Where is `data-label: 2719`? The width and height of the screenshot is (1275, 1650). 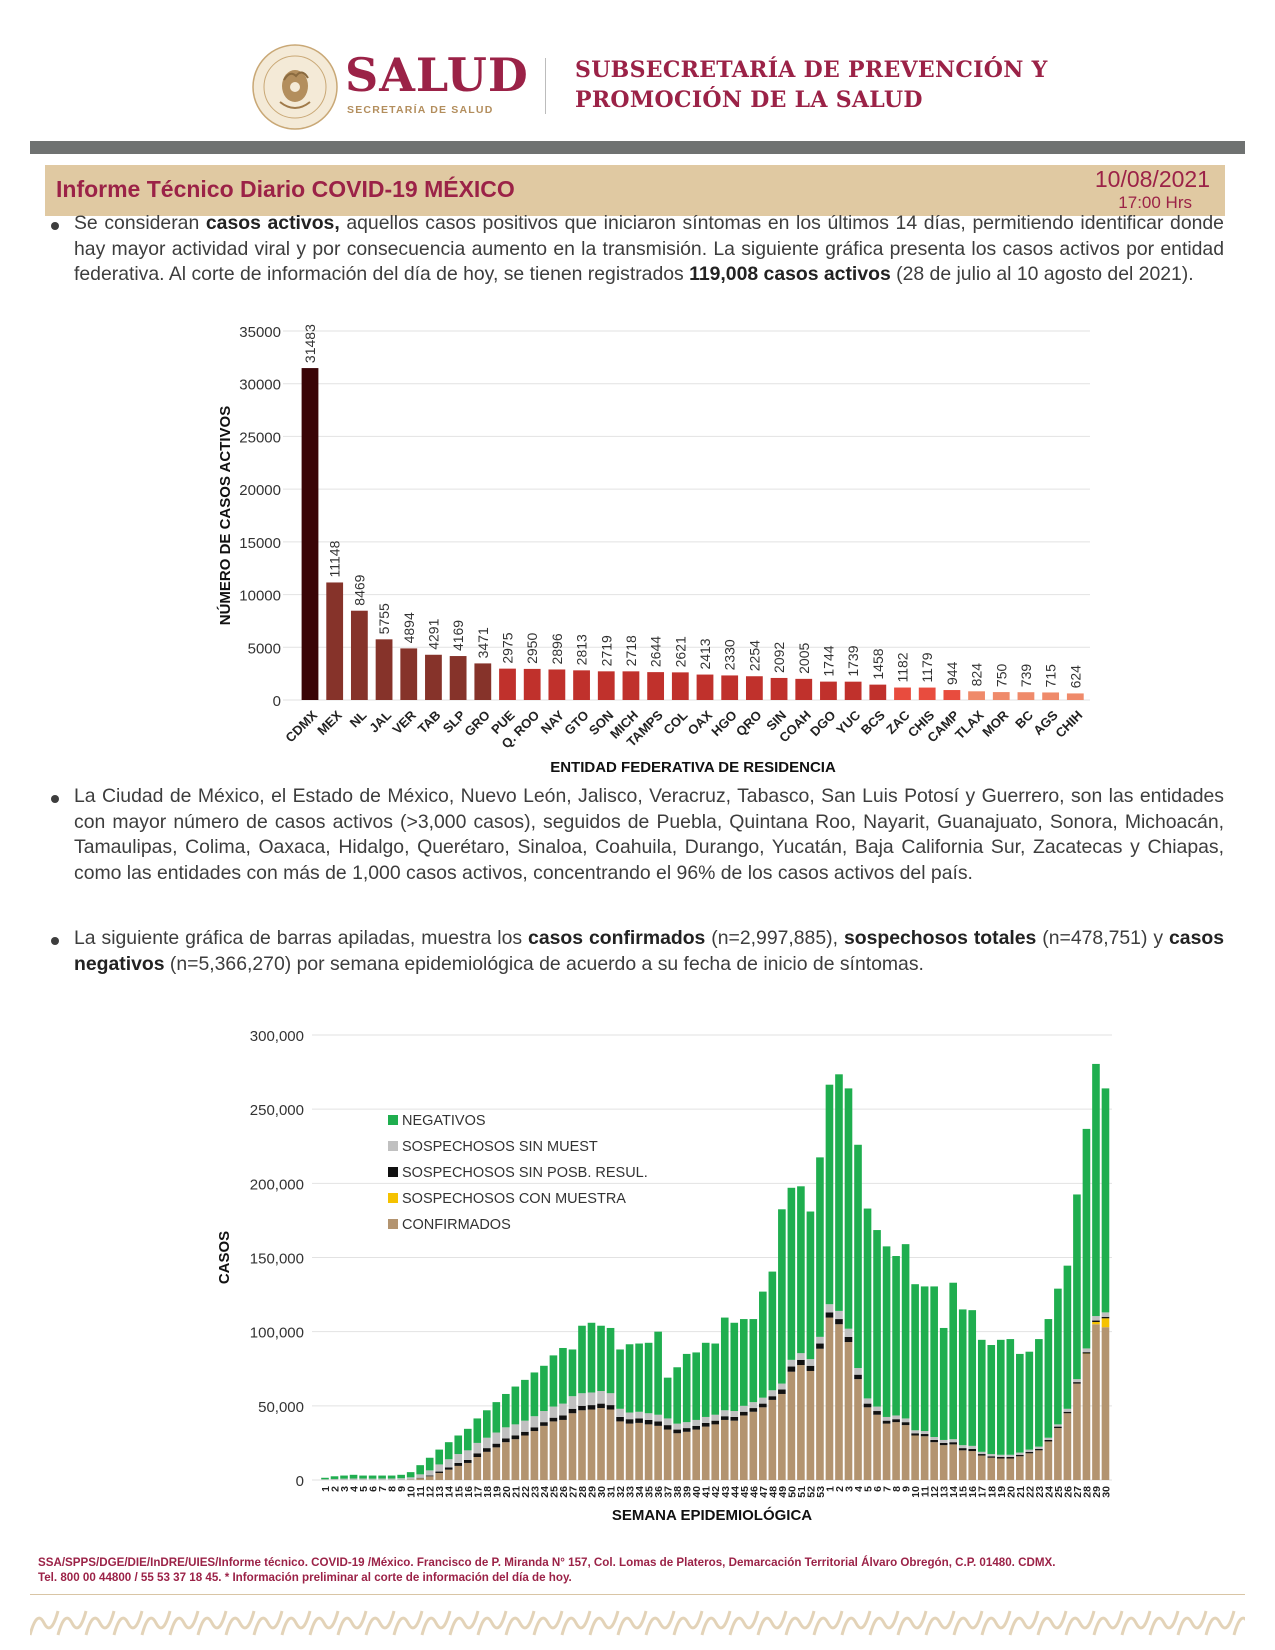 data-label: 2719 is located at coordinates (606, 650).